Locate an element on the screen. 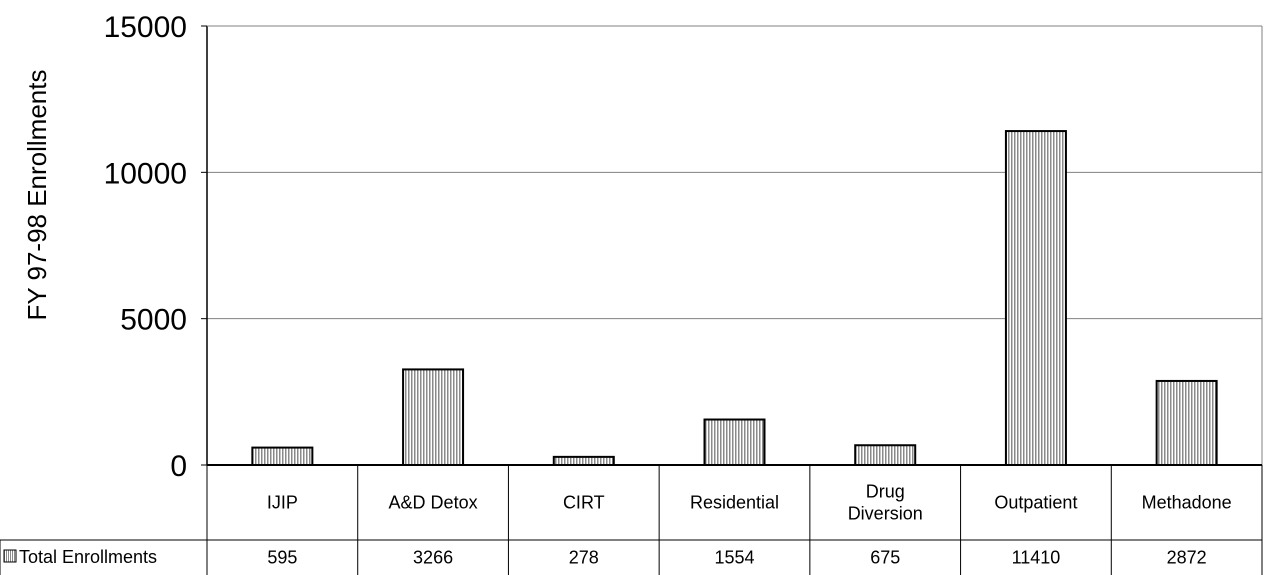 This screenshot has width=1264, height=575. data-value-label: 675 is located at coordinates (885, 558).